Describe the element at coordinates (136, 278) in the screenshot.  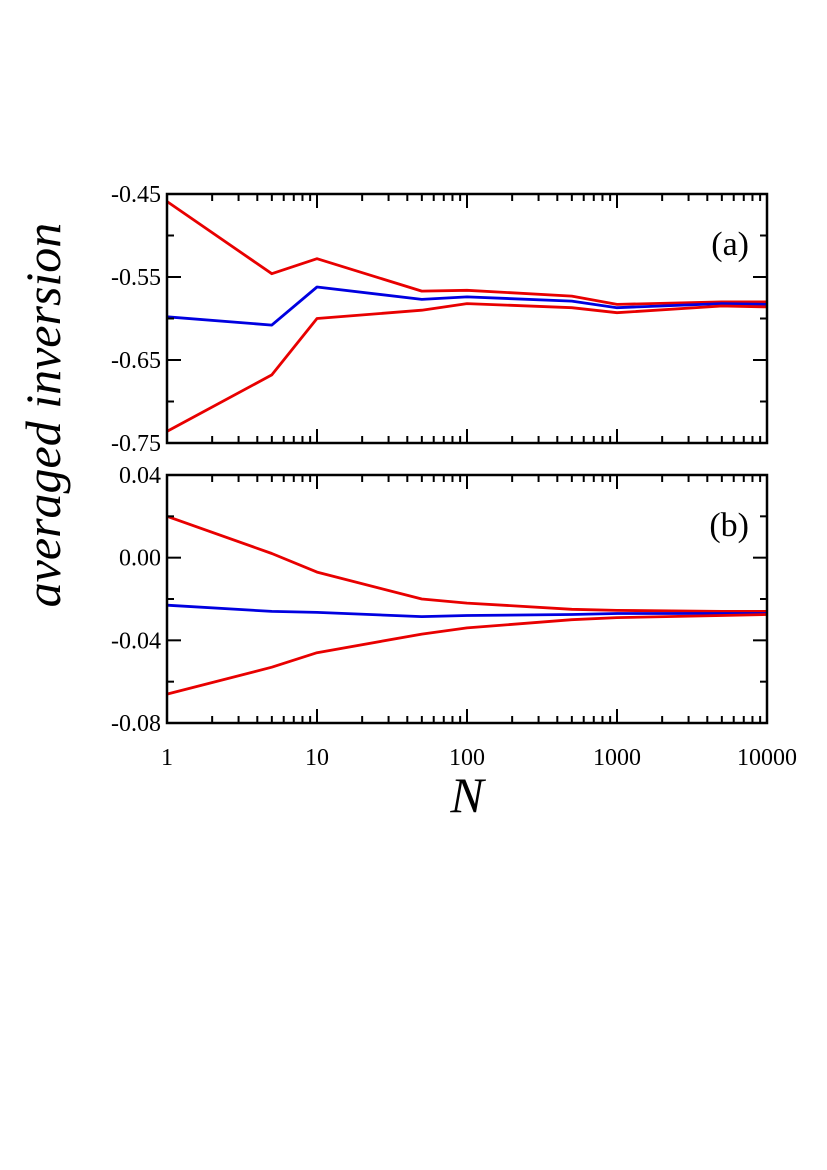
I see `y-tick-label: -0.55` at that location.